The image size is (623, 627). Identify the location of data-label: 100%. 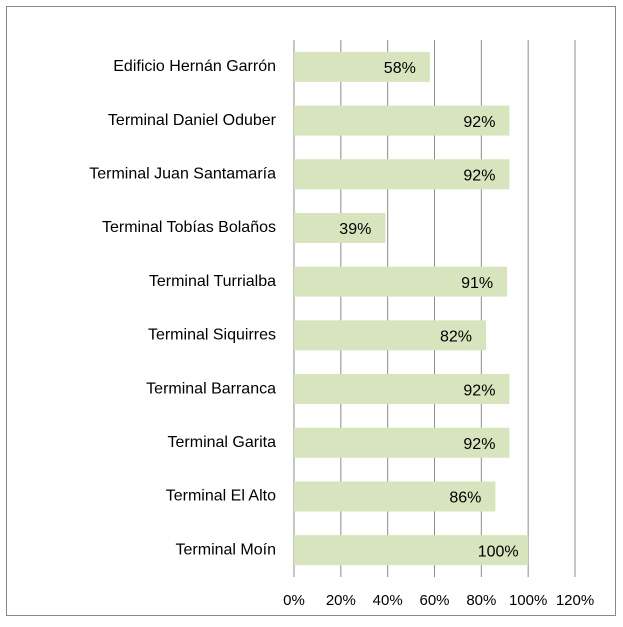
(498, 551).